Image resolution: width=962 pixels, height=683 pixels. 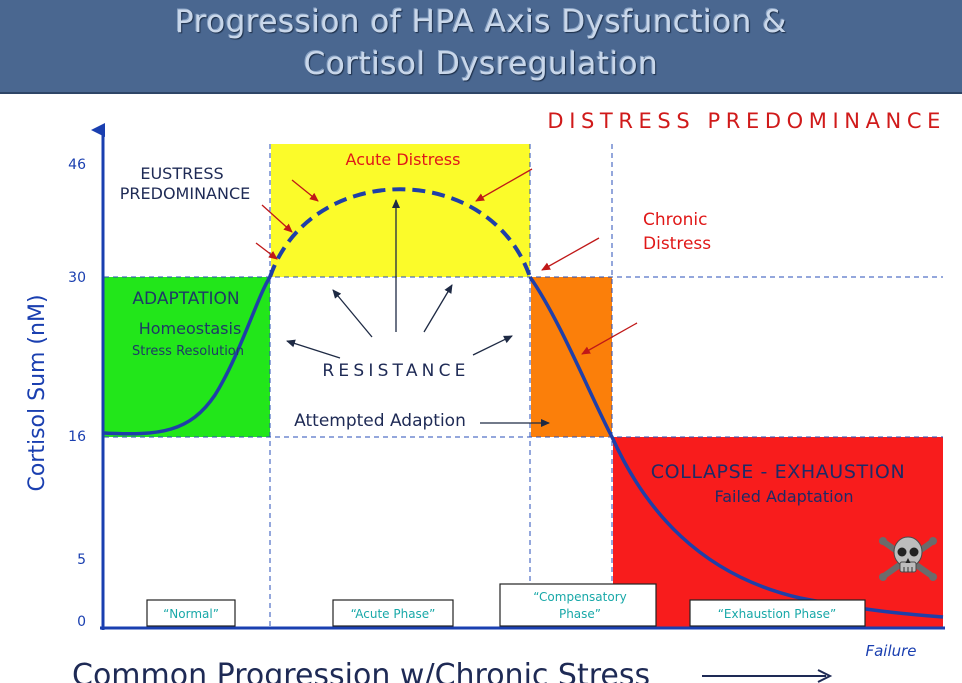 I want to click on adaptation-region, so click(x=187, y=357).